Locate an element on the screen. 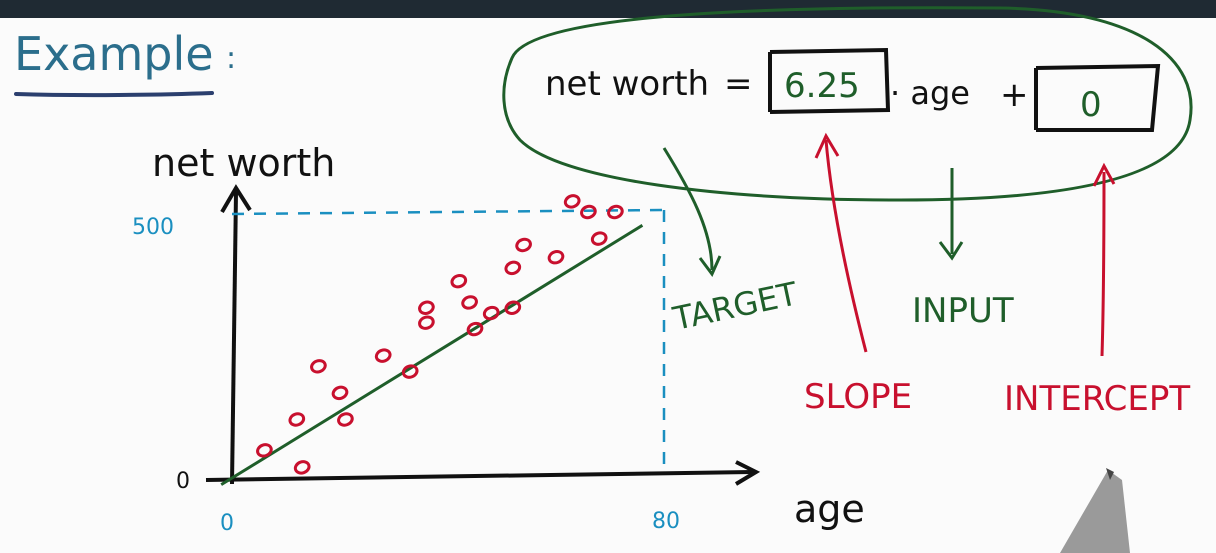 This screenshot has height=553, width=1216. input-label: INPUT is located at coordinates (963, 311).